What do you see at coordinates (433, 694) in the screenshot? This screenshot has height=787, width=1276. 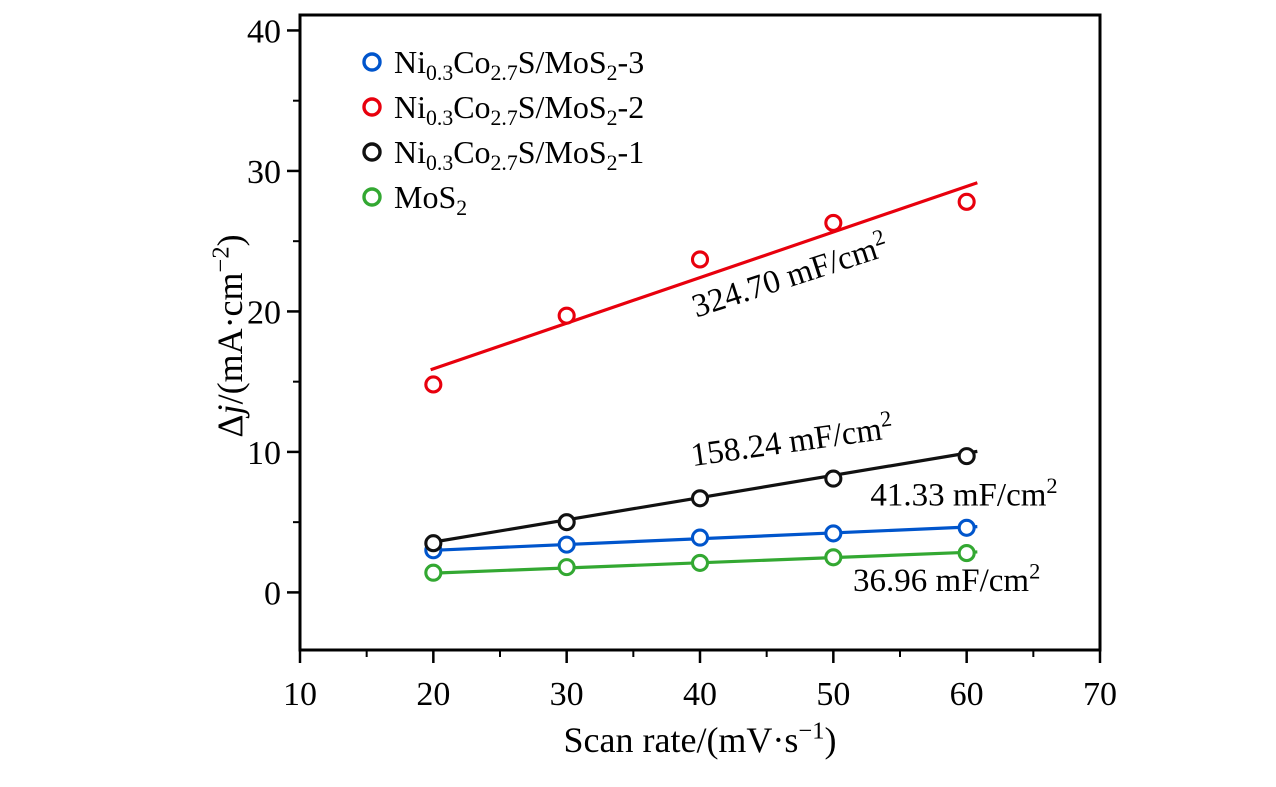 I see `x-tick-label: 20` at bounding box center [433, 694].